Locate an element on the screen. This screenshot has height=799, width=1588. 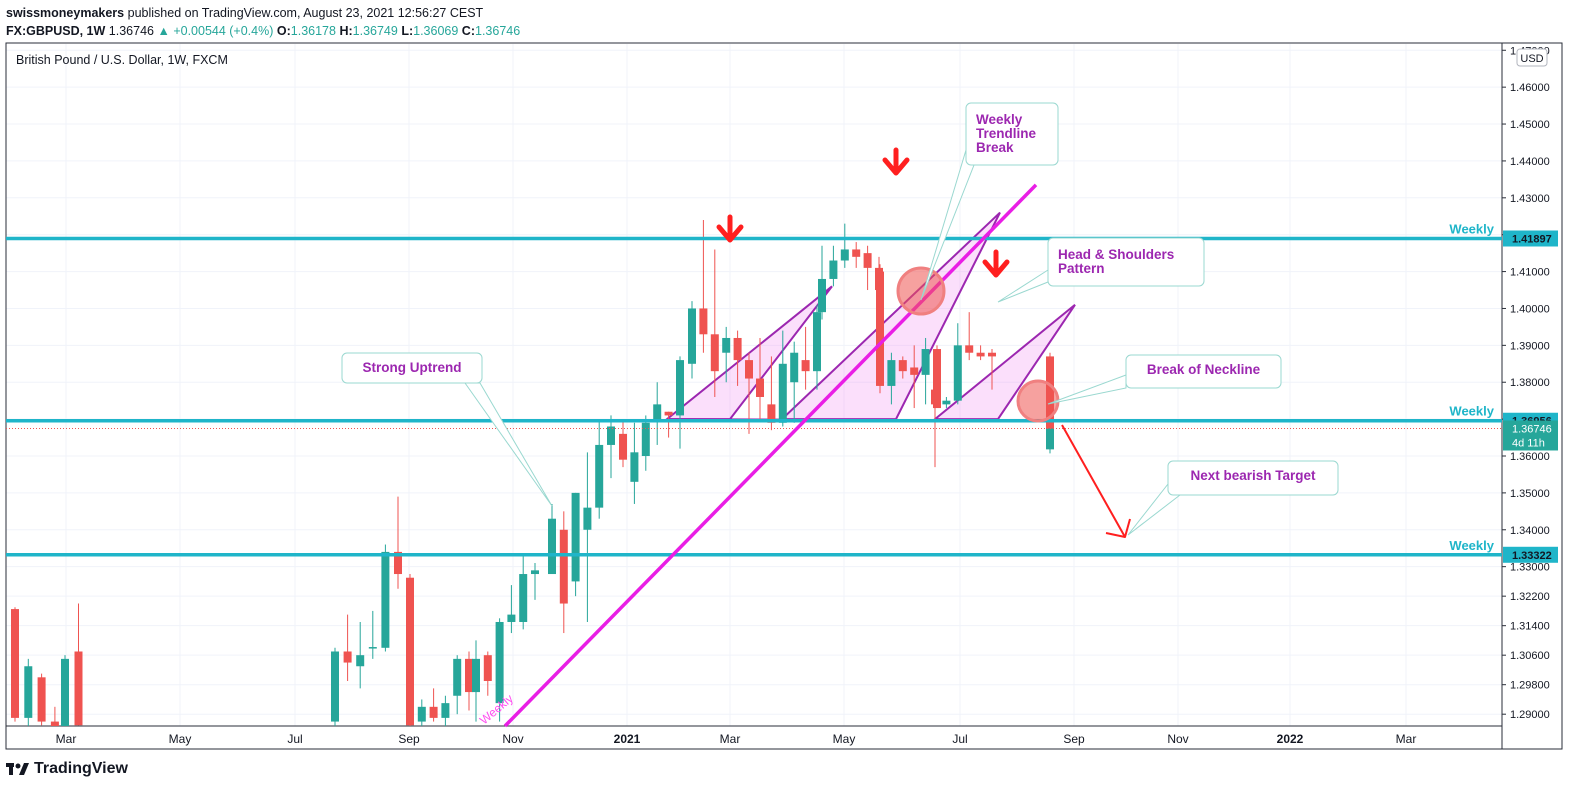
neckline-break-circle is located at coordinates (1038, 401).